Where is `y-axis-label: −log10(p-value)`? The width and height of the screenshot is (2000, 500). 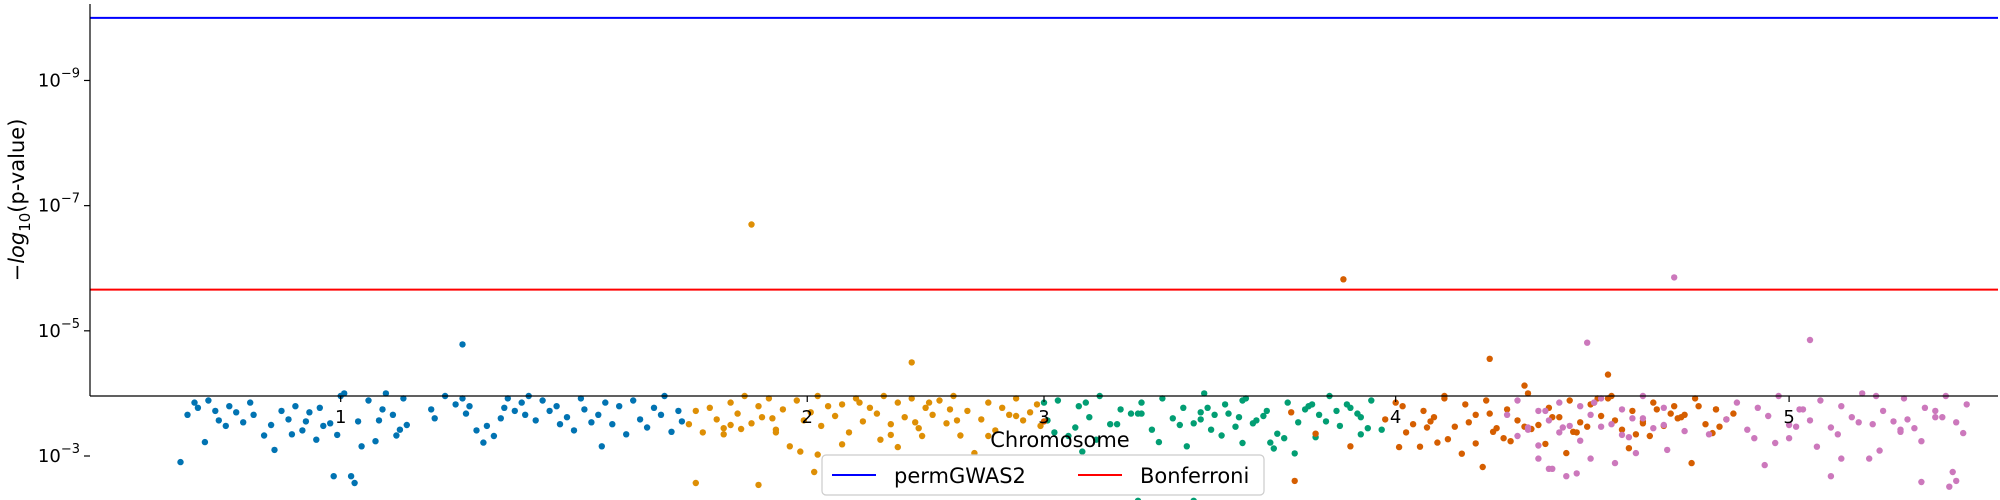 y-axis-label: −log10(p-value) is located at coordinates (19, 200).